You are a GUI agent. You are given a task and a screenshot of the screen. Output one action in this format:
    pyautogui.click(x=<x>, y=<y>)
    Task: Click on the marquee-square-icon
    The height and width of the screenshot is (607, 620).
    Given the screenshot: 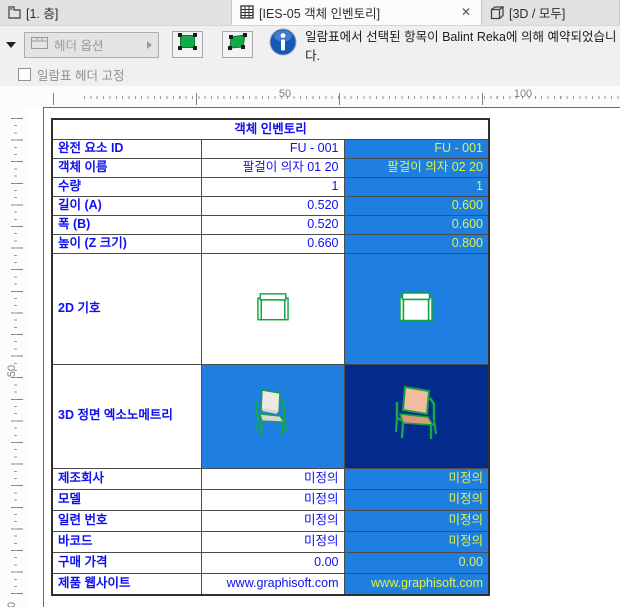 What is the action you would take?
    pyautogui.click(x=187, y=44)
    